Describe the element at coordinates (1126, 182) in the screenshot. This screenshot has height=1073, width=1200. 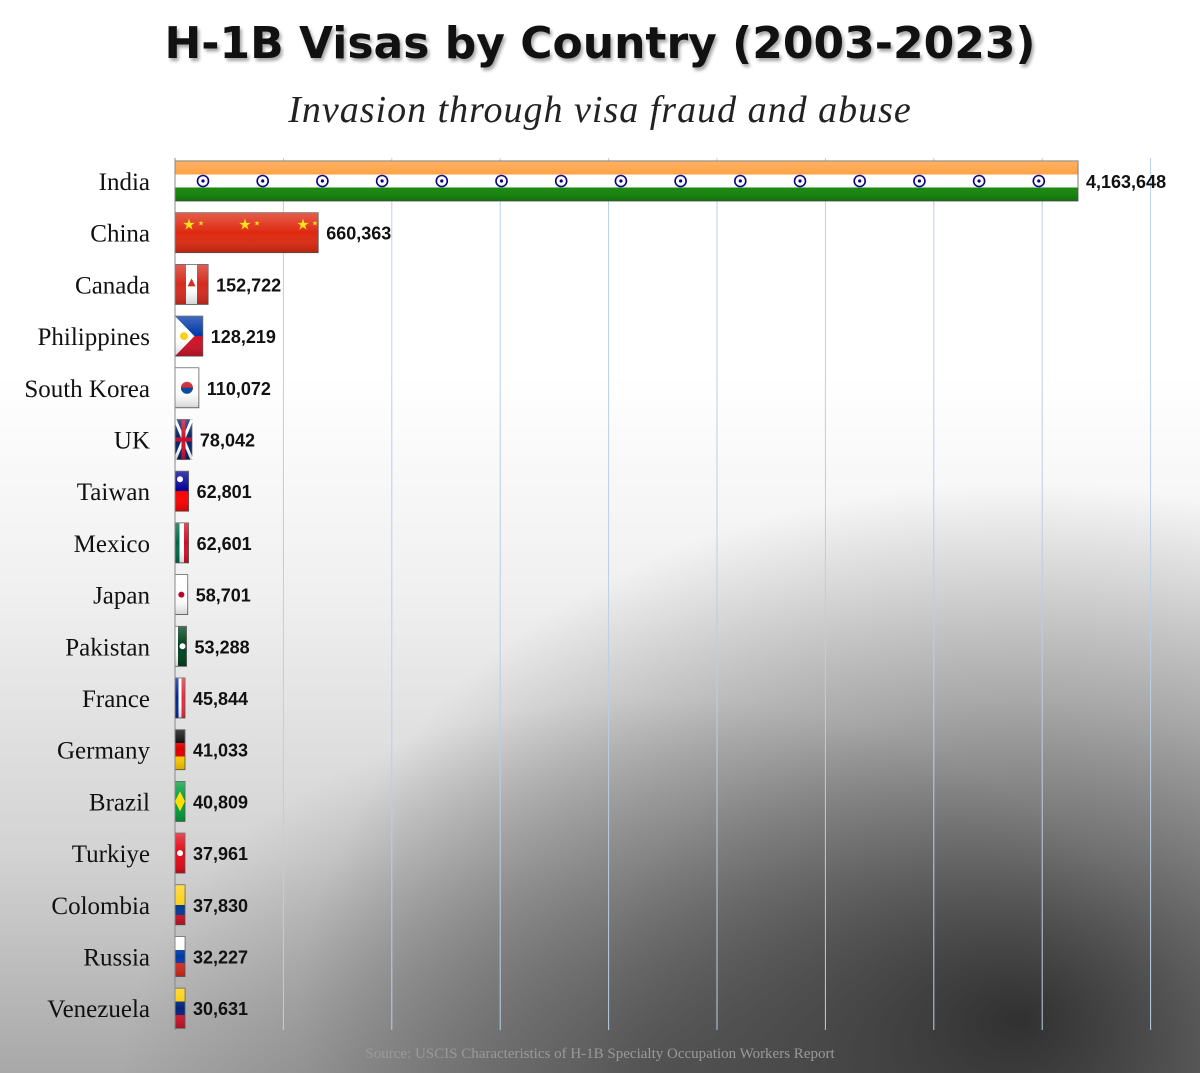
I see `value-label: 4,163,648` at that location.